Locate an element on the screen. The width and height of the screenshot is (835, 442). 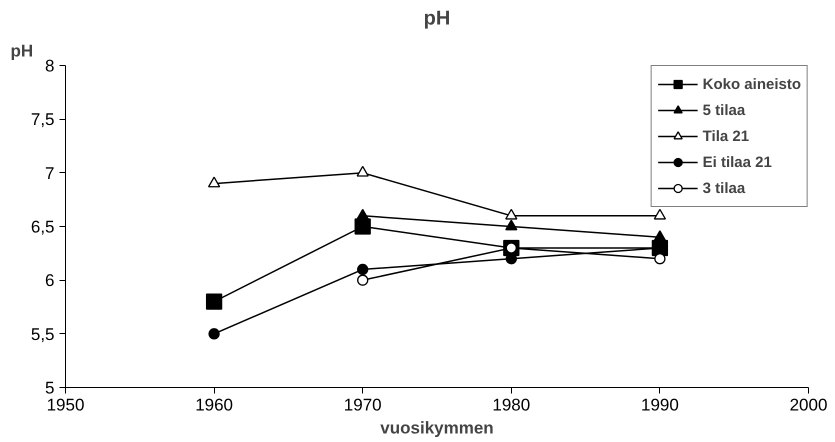
x-axis-title: vuosikymmen is located at coordinates (437, 428).